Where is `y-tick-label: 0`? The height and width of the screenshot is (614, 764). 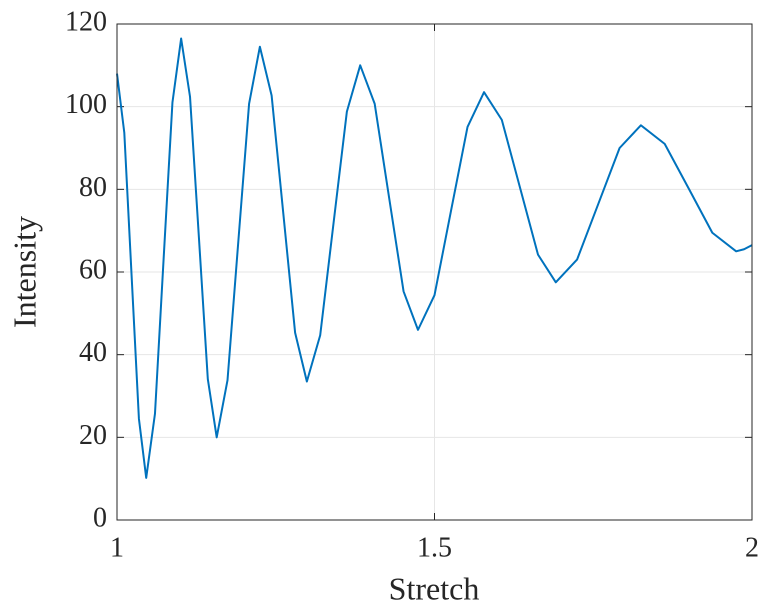
y-tick-label: 0 is located at coordinates (100, 517).